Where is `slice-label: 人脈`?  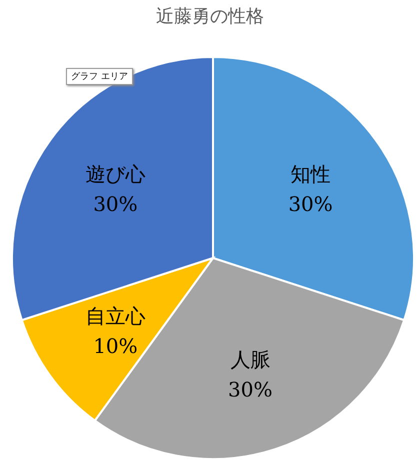 slice-label: 人脈 is located at coordinates (250, 360).